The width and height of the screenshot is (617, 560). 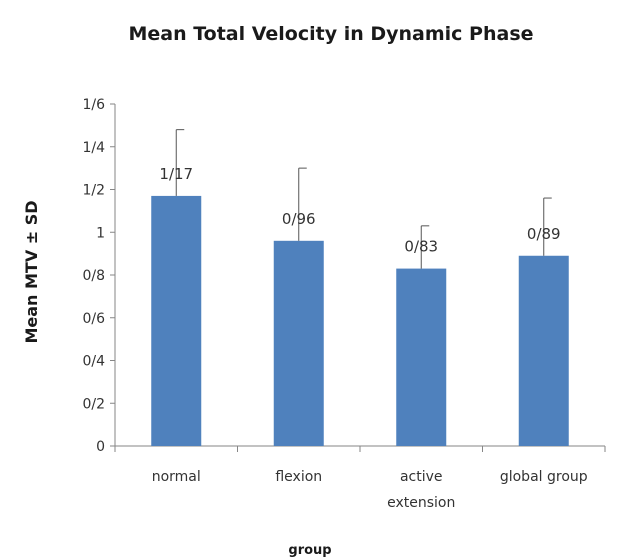 What do you see at coordinates (309, 550) in the screenshot?
I see `x-axis-label: group` at bounding box center [309, 550].